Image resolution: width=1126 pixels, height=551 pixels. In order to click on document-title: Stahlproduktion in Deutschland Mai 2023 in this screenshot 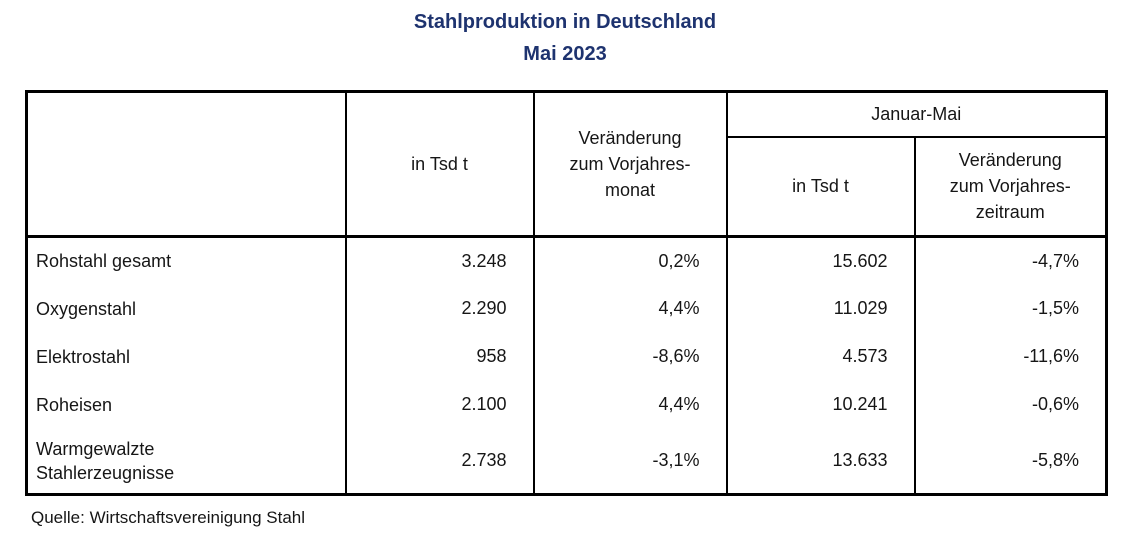, I will do `click(565, 38)`.